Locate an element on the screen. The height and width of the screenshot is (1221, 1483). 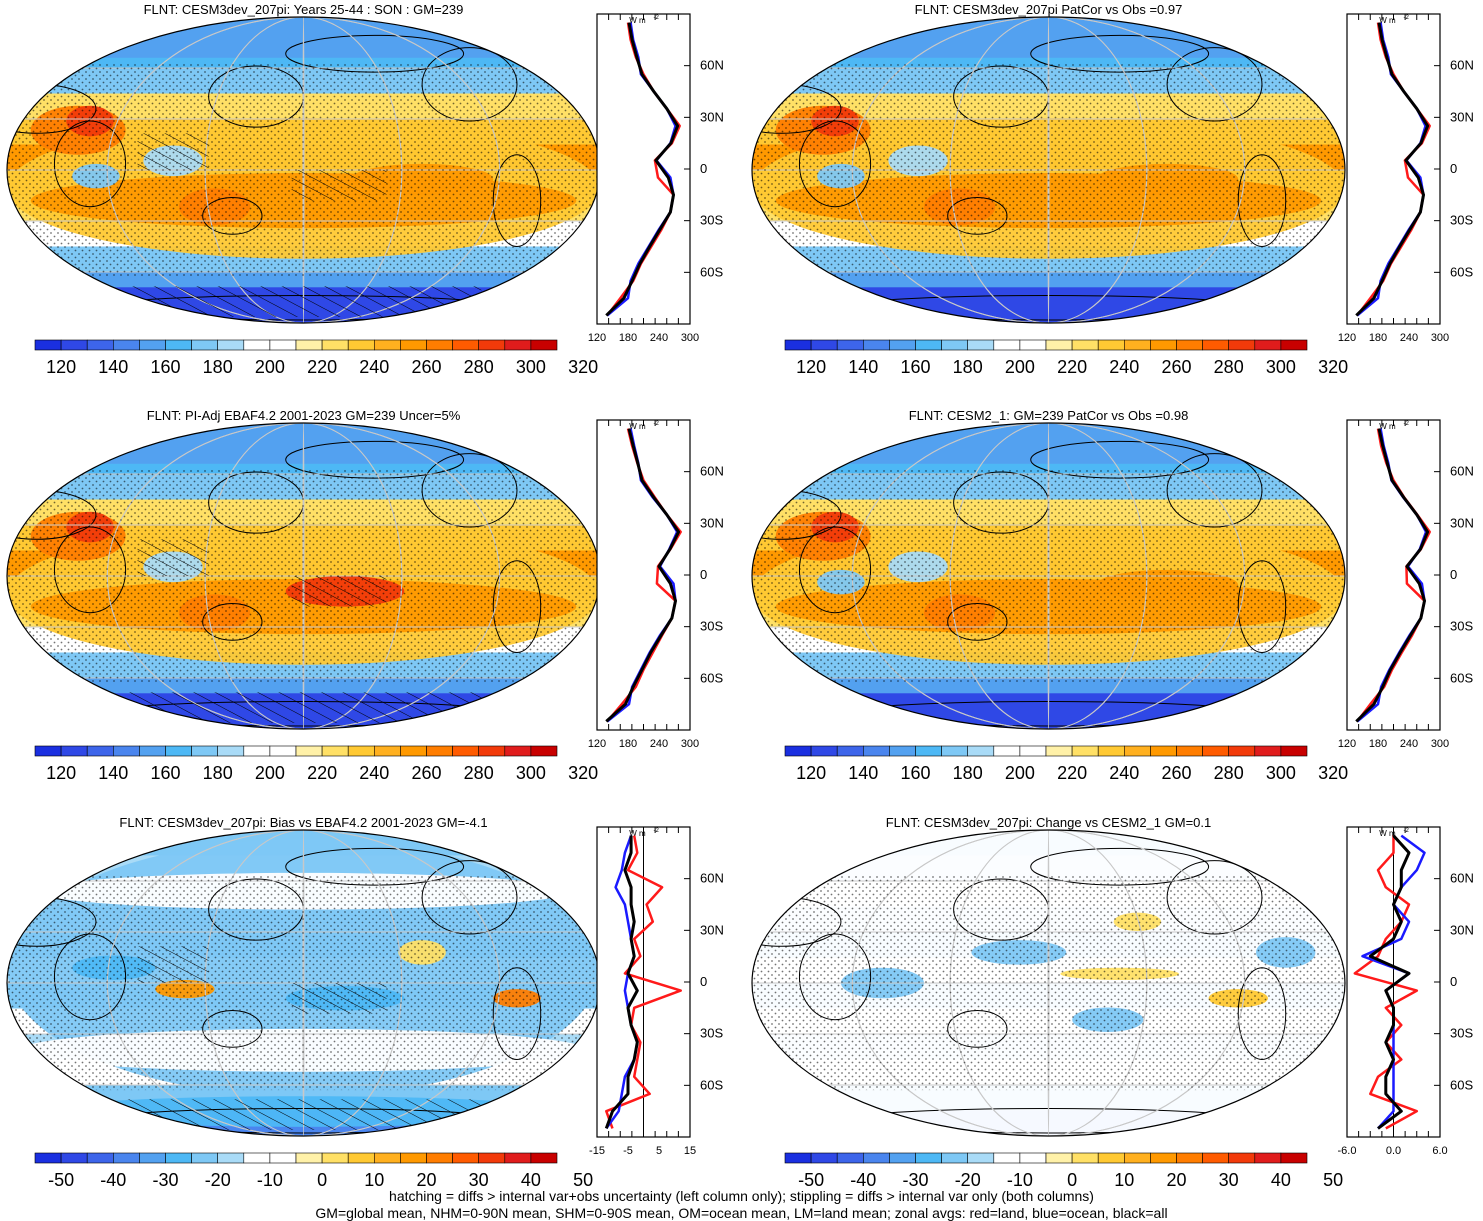
zonal-panel-4: 60N 30N 0 30S 60S W m -2 120 180 240 300 is located at coordinates (1406, 584).